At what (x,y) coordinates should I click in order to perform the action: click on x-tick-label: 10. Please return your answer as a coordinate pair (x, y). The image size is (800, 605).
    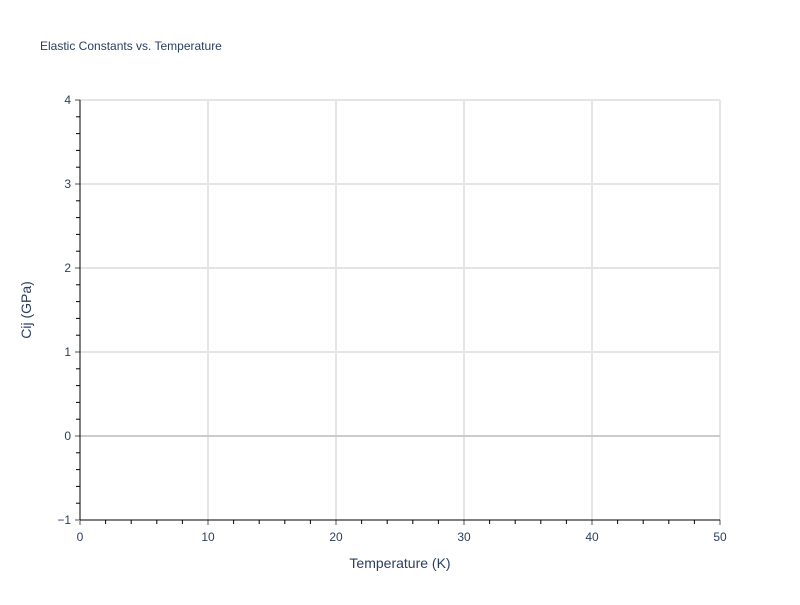
    Looking at the image, I should click on (208, 537).